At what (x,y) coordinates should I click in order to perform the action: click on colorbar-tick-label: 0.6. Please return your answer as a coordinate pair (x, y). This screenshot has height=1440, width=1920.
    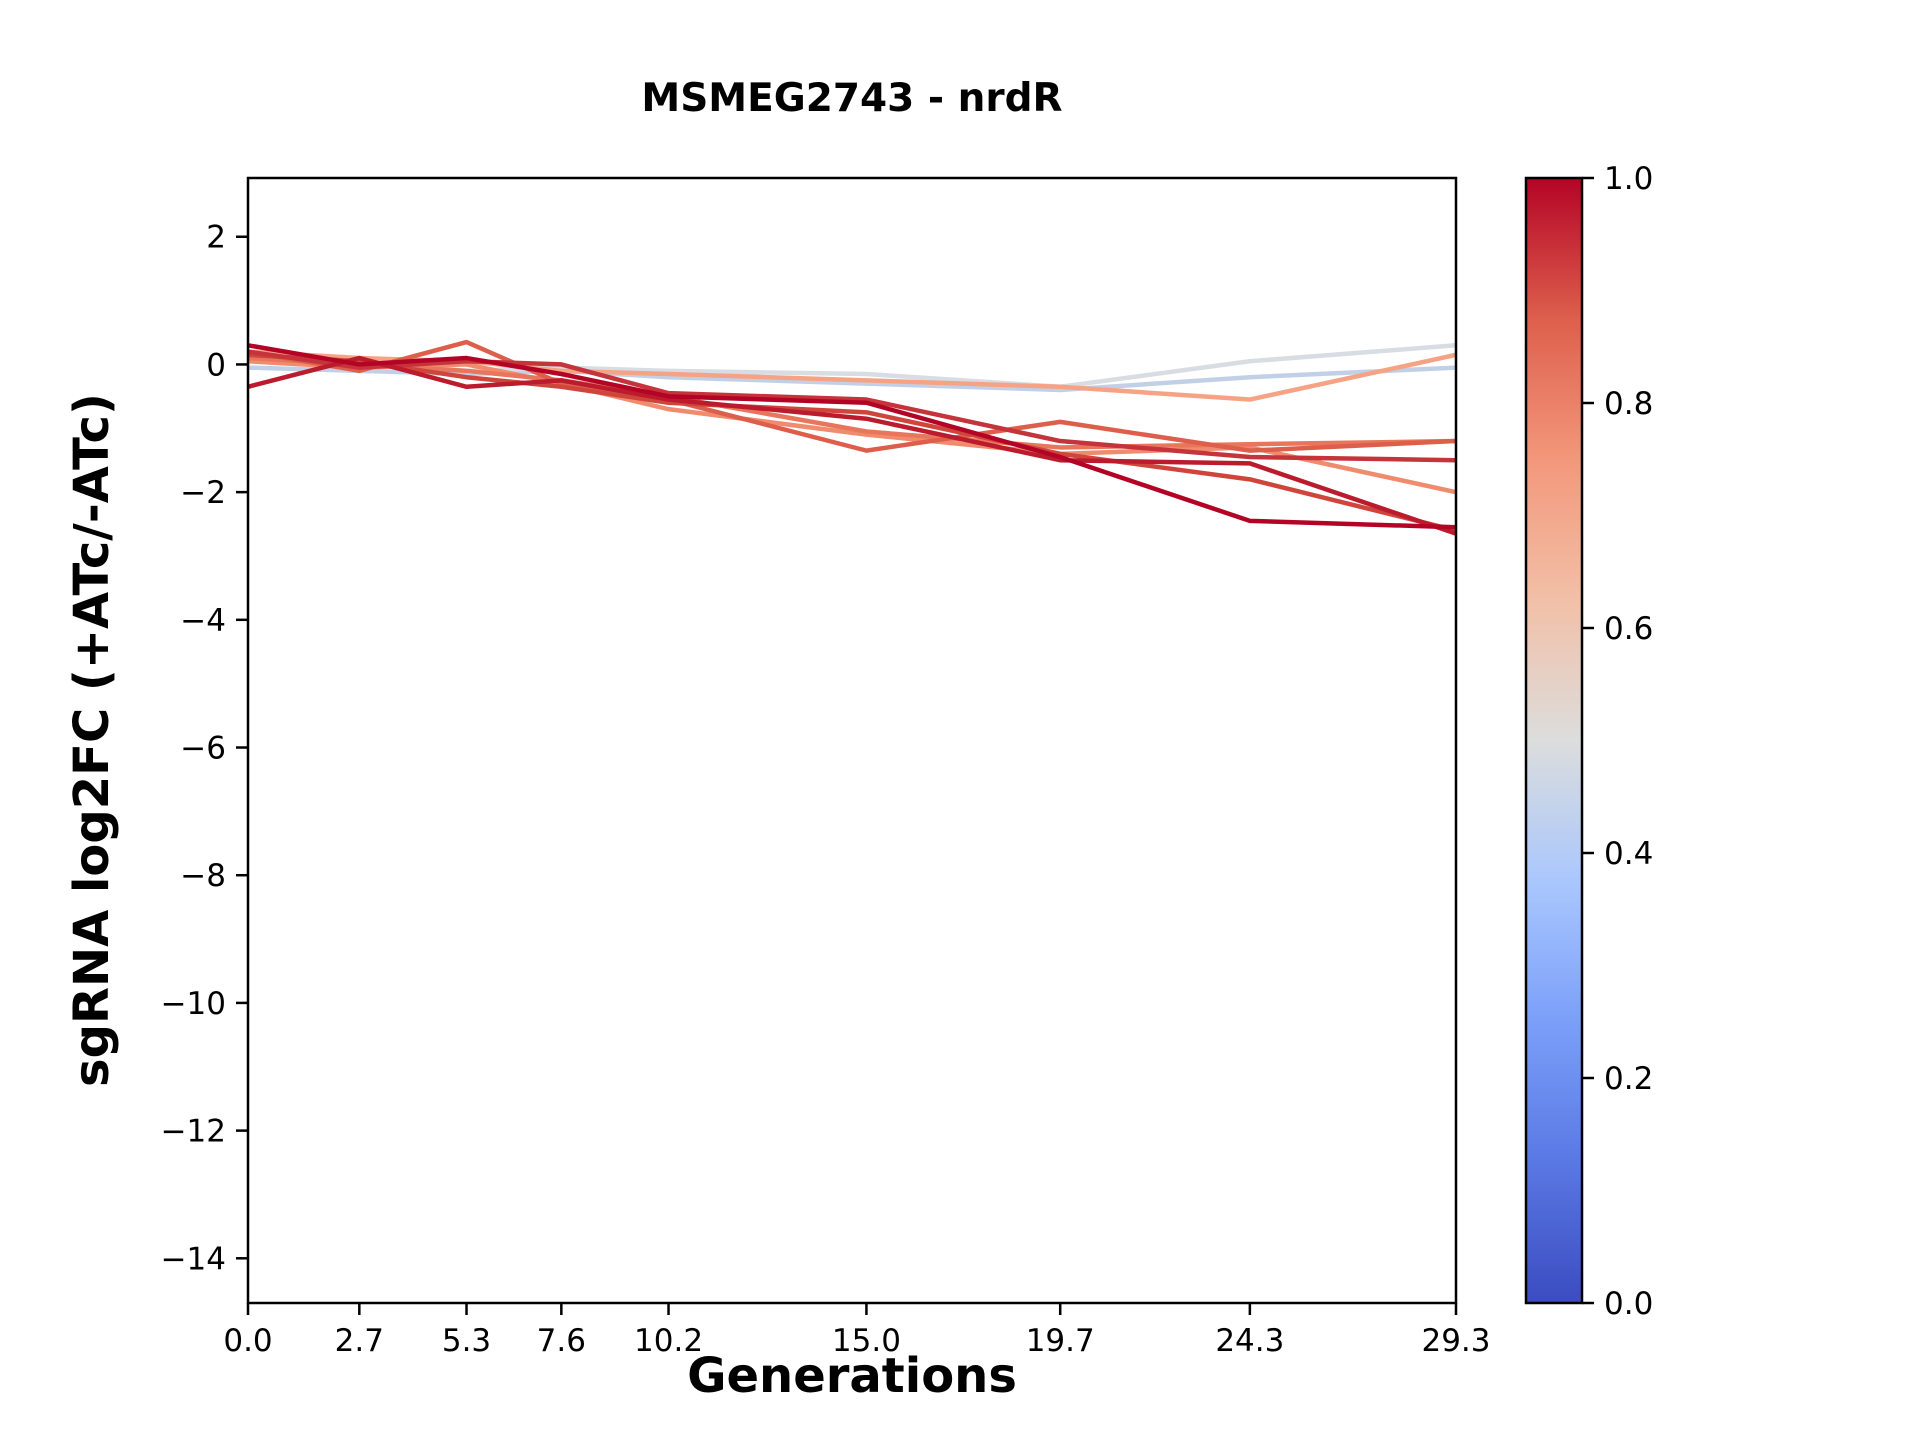
    Looking at the image, I should click on (1628, 629).